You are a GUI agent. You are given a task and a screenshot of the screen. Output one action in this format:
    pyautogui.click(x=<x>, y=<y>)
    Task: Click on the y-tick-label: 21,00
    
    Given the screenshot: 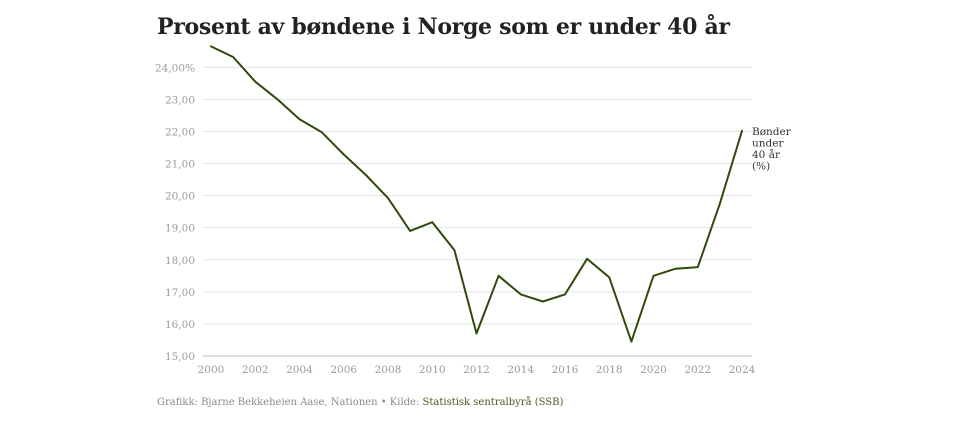 What is the action you would take?
    pyautogui.click(x=180, y=165)
    